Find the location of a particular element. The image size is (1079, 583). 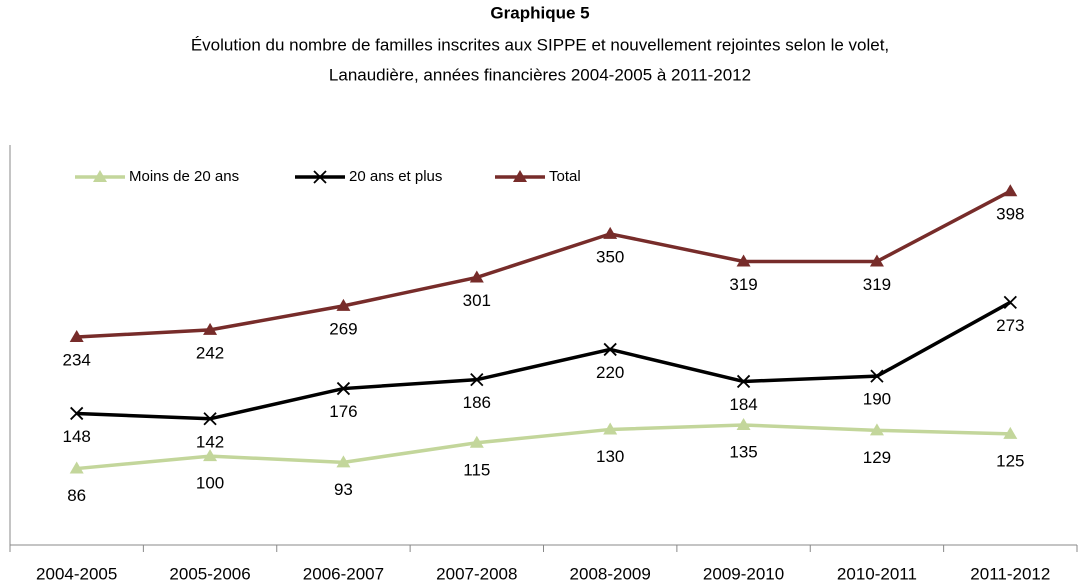

data-label: 186 is located at coordinates (477, 402).